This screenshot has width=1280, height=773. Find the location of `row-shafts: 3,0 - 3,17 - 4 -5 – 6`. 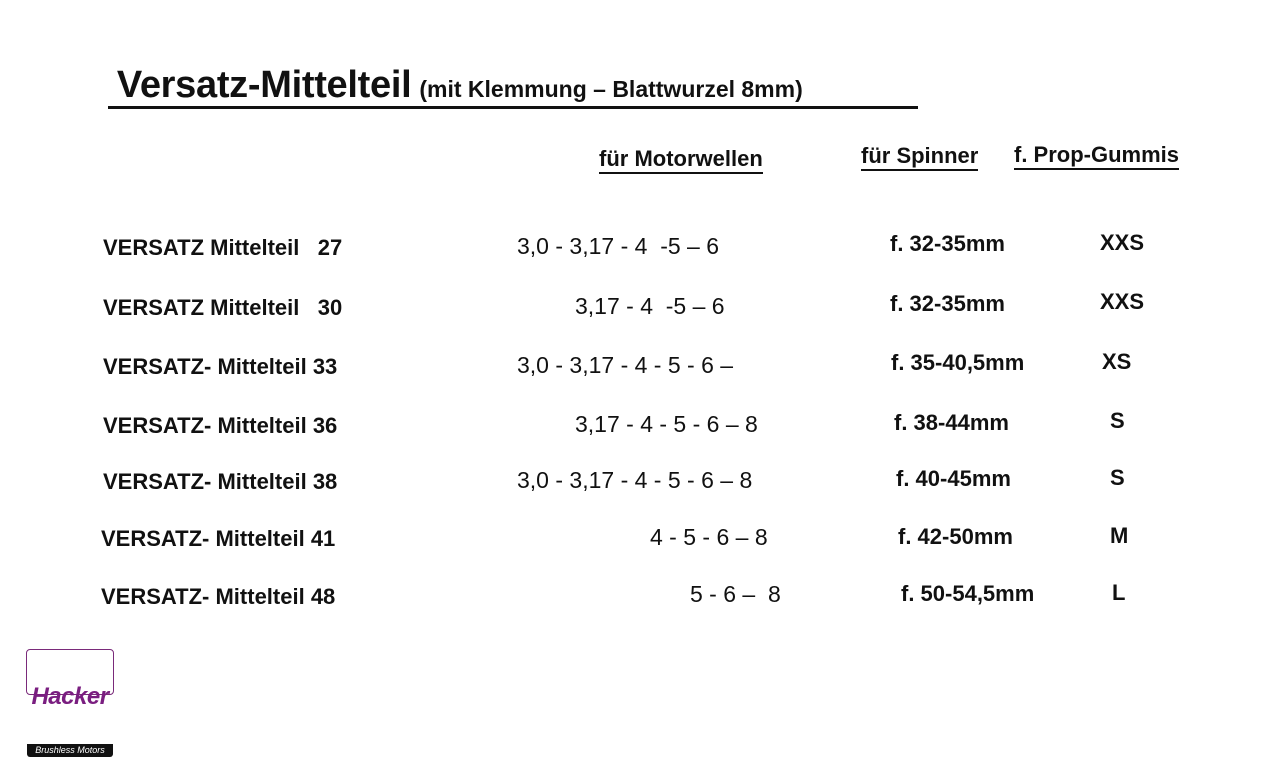

row-shafts: 3,0 - 3,17 - 4 -5 – 6 is located at coordinates (618, 246).